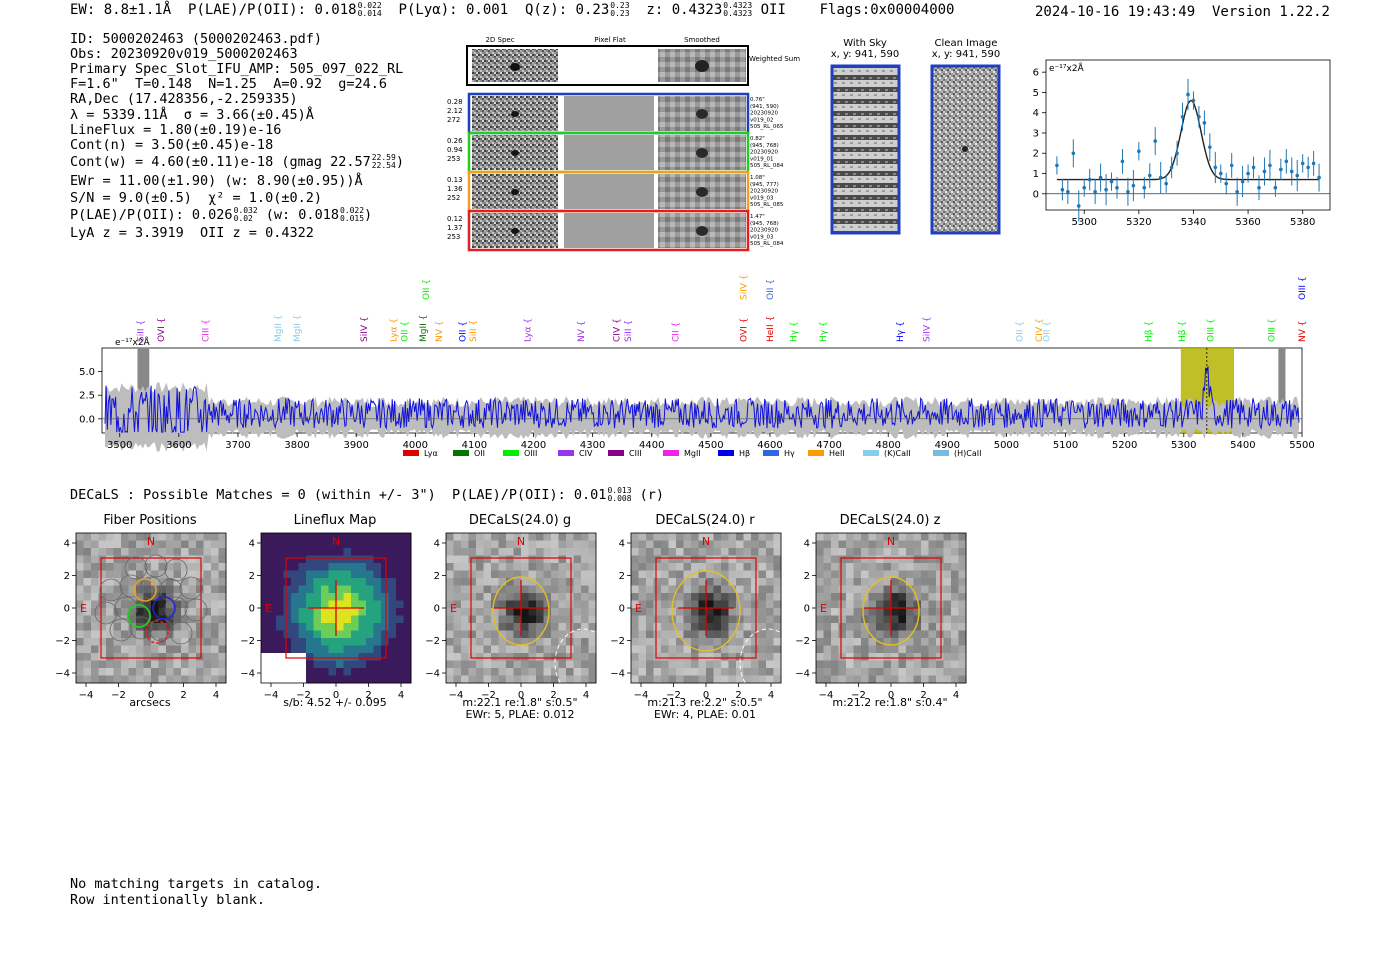  What do you see at coordinates (157, 632) in the screenshot?
I see `fiber-red` at bounding box center [157, 632].